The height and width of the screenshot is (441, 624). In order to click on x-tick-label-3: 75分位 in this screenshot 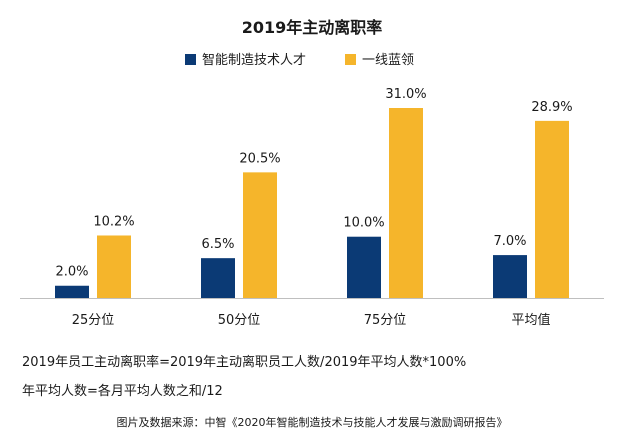, I will do `click(385, 320)`.